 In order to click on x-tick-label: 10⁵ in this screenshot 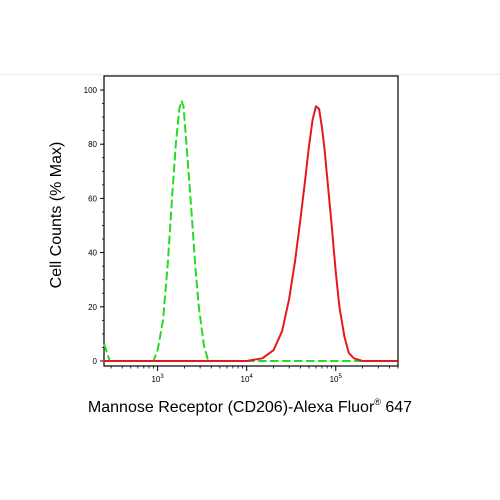, I will do `click(336, 379)`.